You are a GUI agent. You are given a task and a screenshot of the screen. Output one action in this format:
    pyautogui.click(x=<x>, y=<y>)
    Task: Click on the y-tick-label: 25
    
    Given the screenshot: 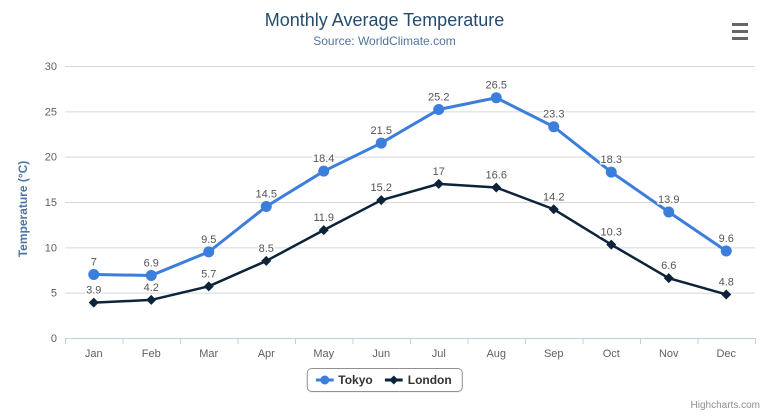 What is the action you would take?
    pyautogui.click(x=51, y=112)
    